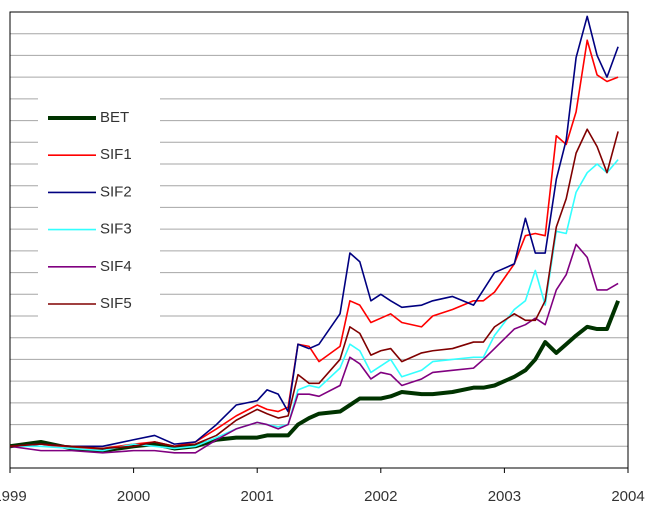  What do you see at coordinates (116, 303) in the screenshot?
I see `legend-label: SIF5` at bounding box center [116, 303].